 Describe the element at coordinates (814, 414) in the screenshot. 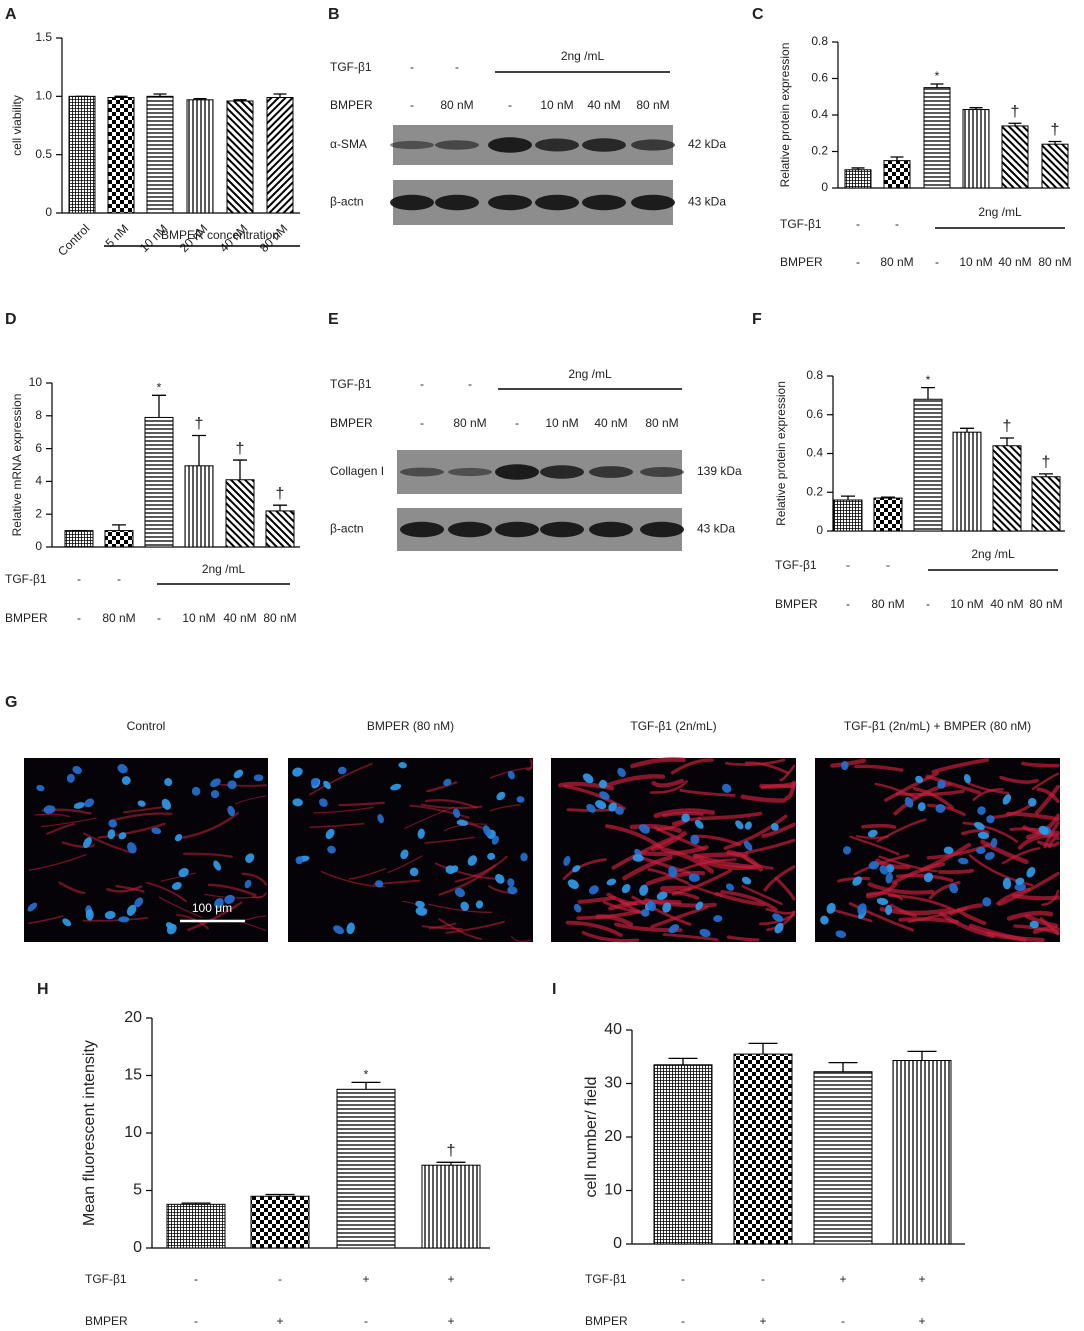

I see `y-tick-label: 0.6` at that location.